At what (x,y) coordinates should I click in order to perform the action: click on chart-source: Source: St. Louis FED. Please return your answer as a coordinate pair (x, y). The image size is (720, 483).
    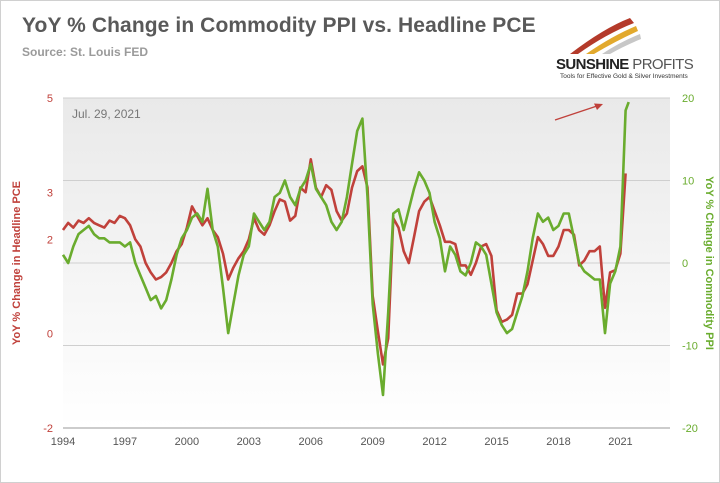
    Looking at the image, I should click on (85, 52).